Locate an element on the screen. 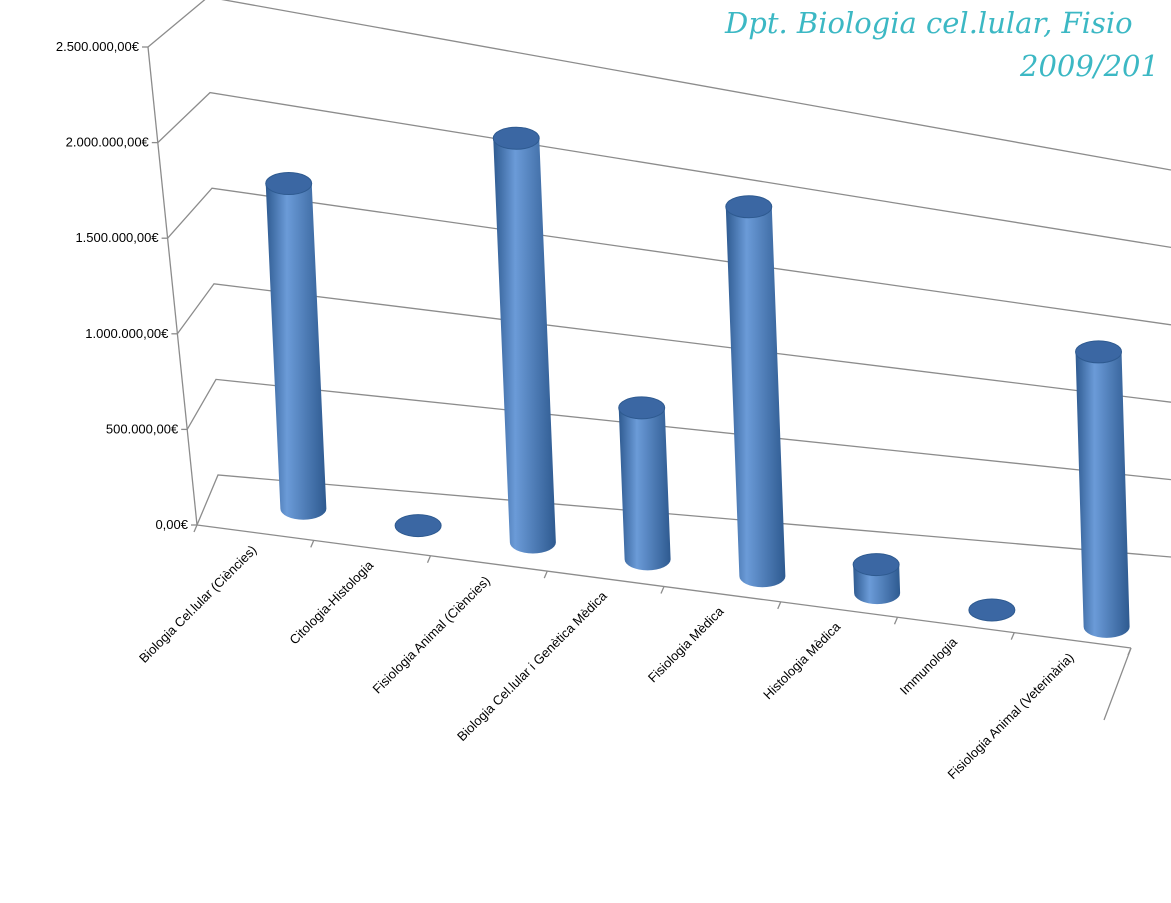 This screenshot has height=903, width=1171. x-tick-label: Fisiologia Animal (Ciències) is located at coordinates (431, 635).